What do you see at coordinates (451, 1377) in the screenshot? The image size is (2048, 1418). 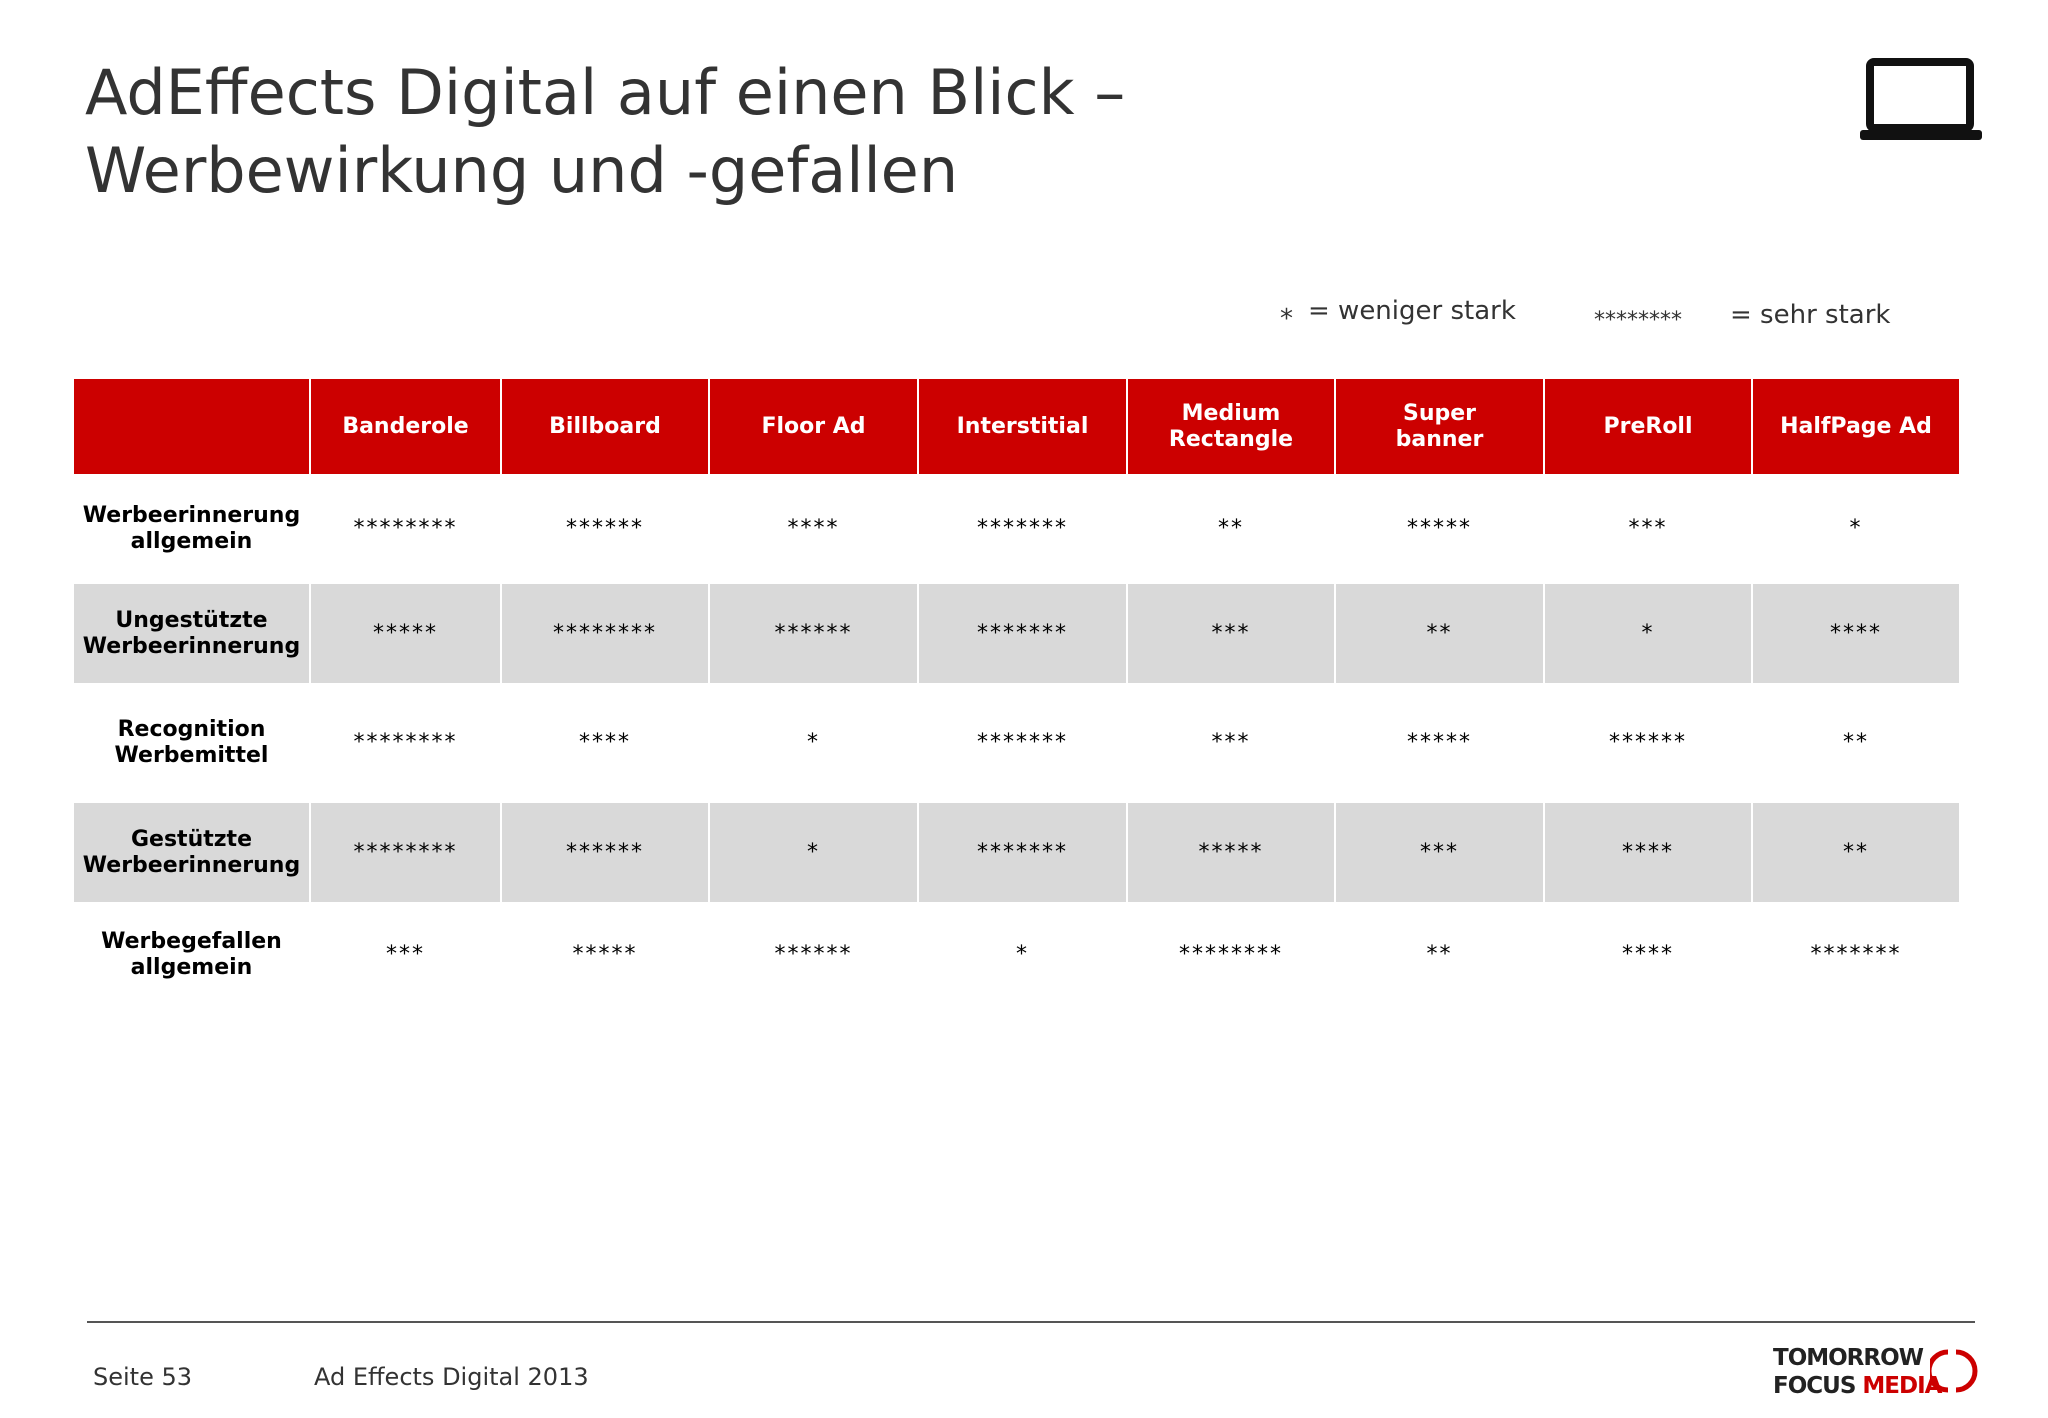 I see `footer-source: Ad Effects Digital 2013` at bounding box center [451, 1377].